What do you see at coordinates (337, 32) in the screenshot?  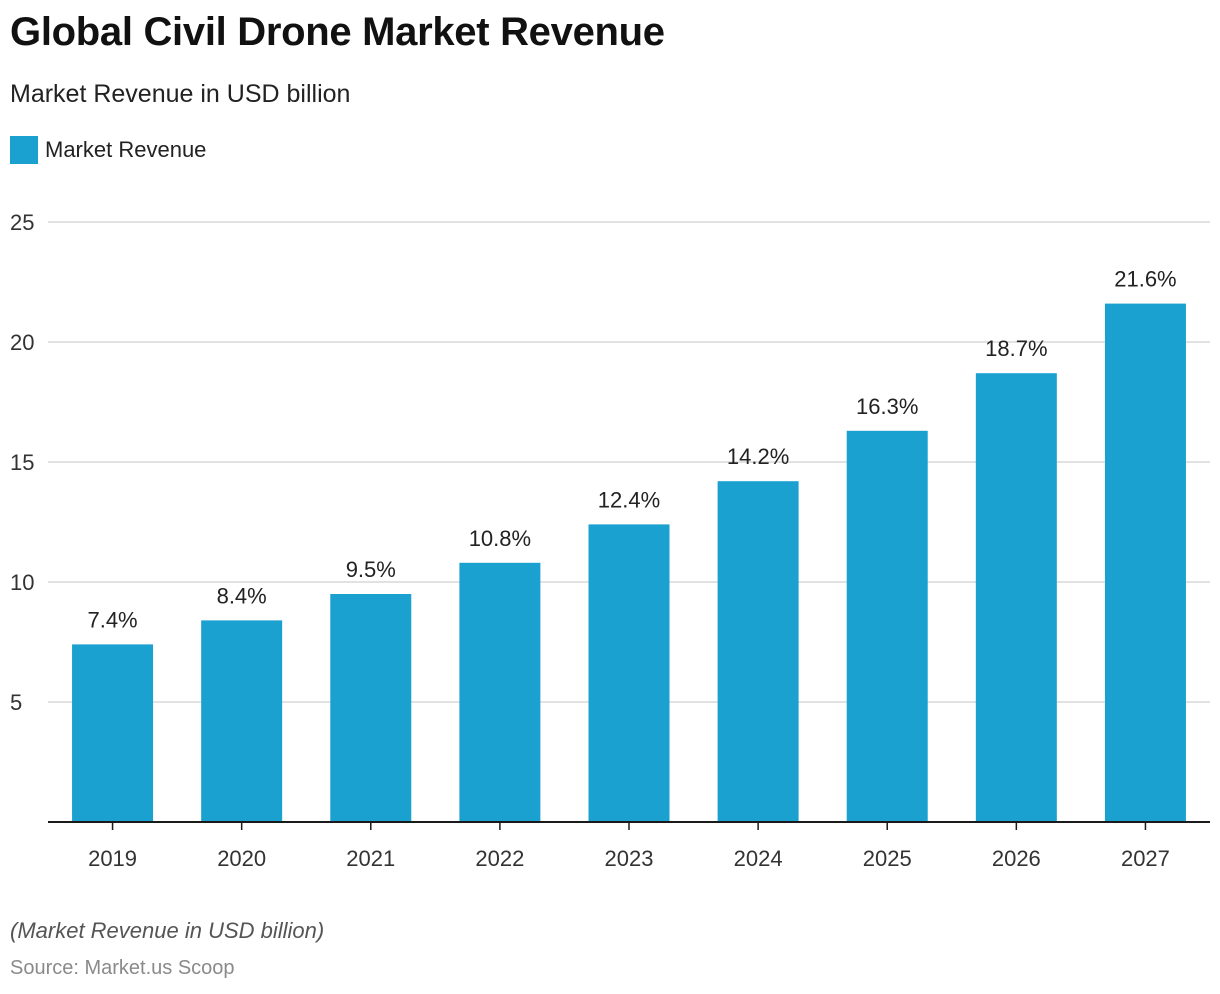 I see `chart-title: Global Civil Drone Market Revenue` at bounding box center [337, 32].